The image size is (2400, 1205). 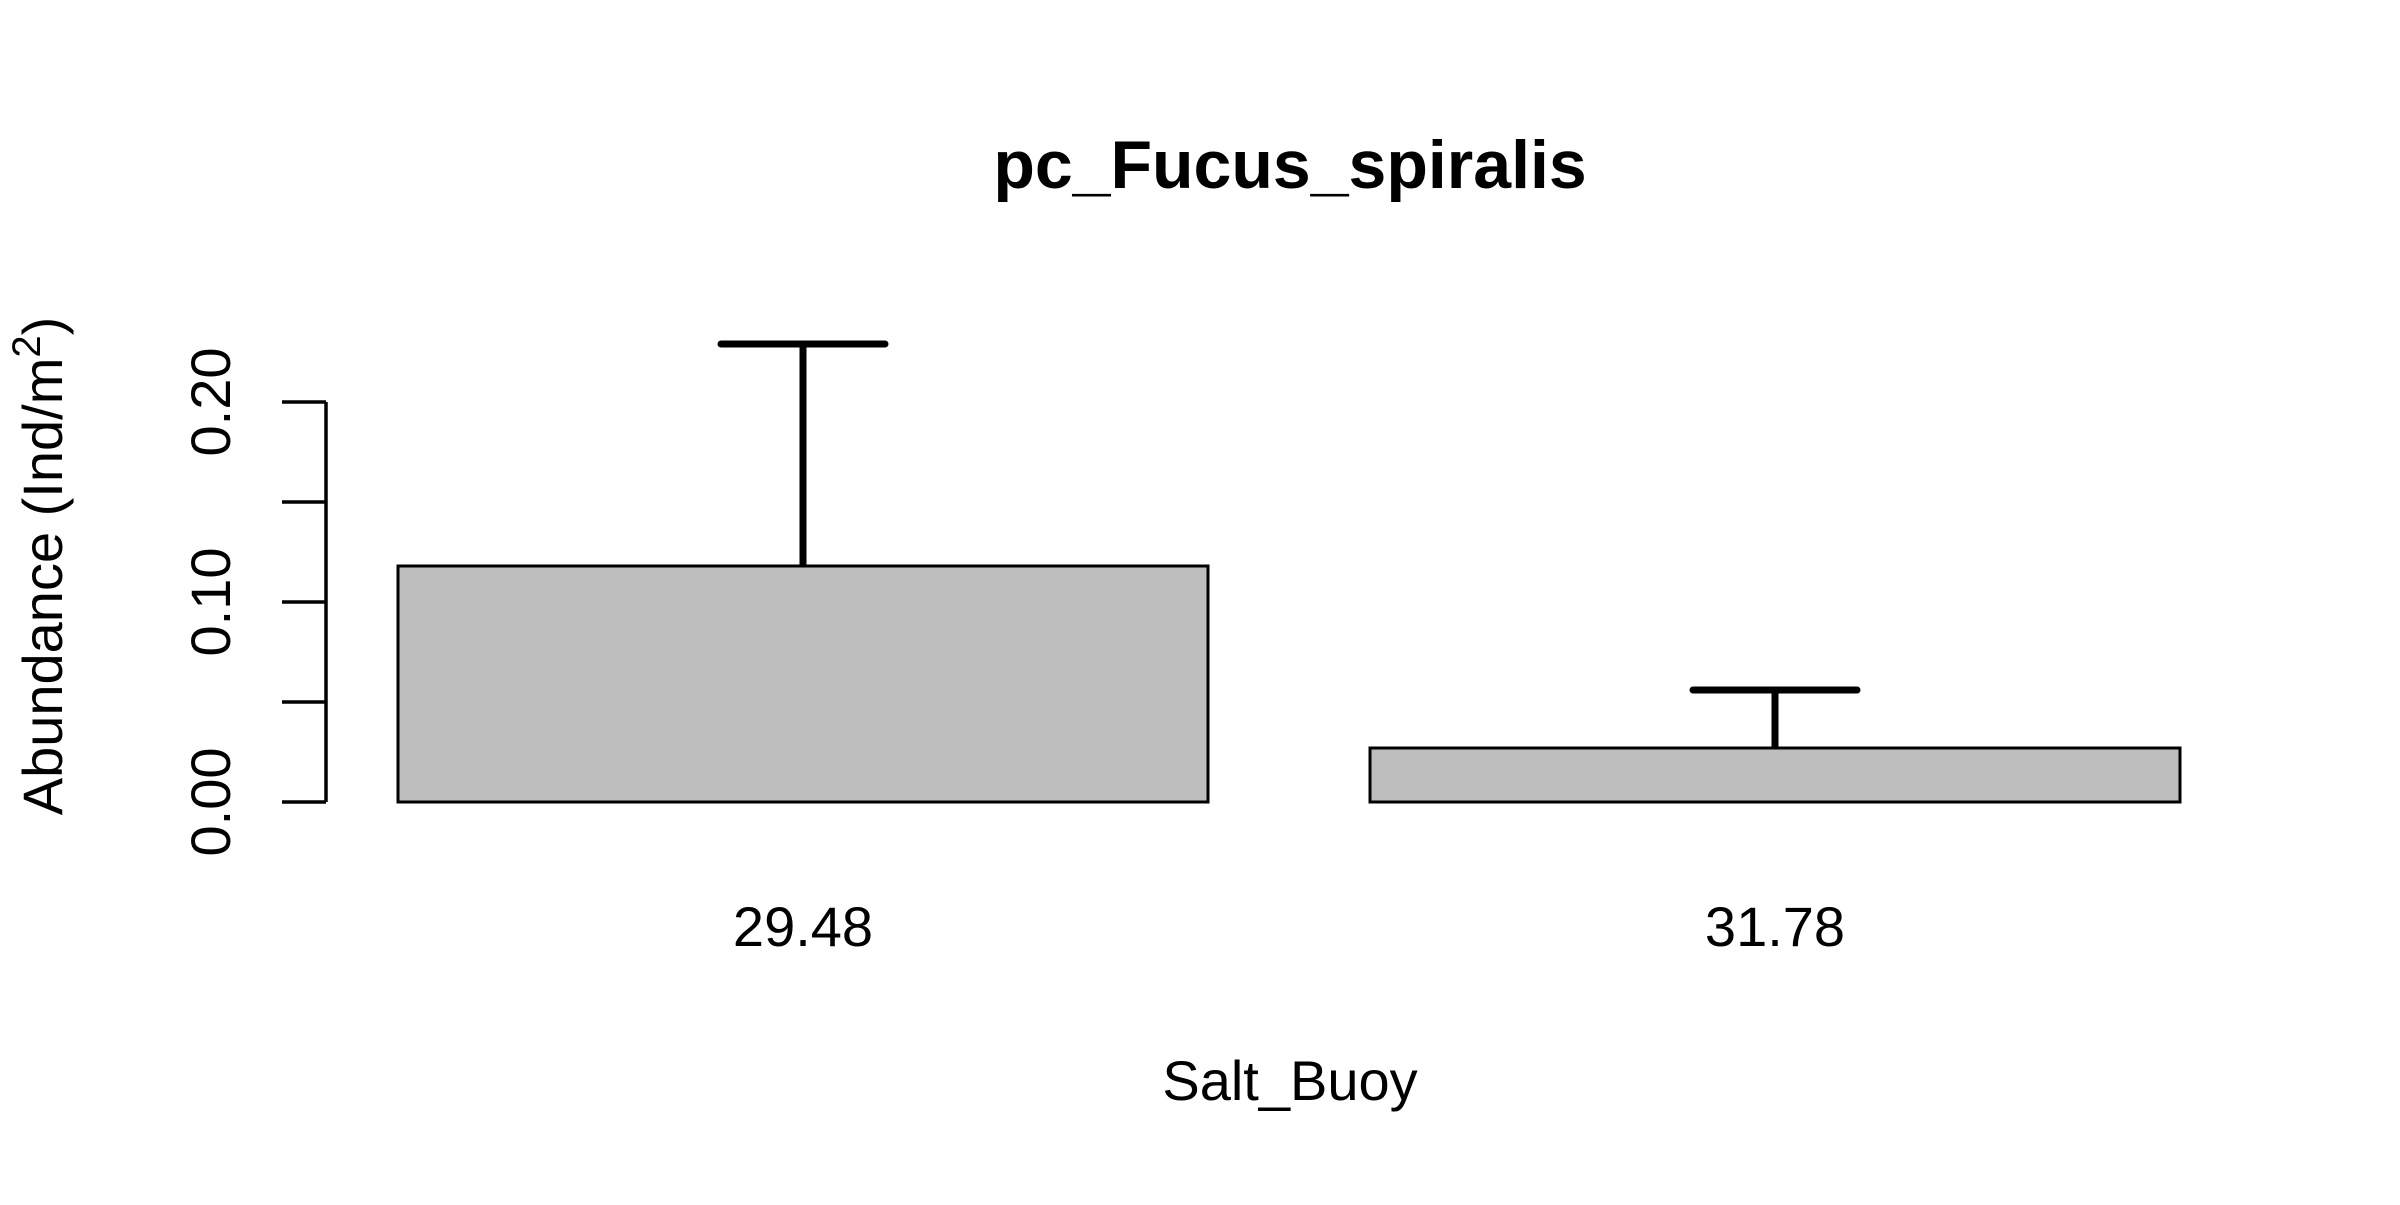 I want to click on y-axis-label-suffix: ), so click(x=42, y=326).